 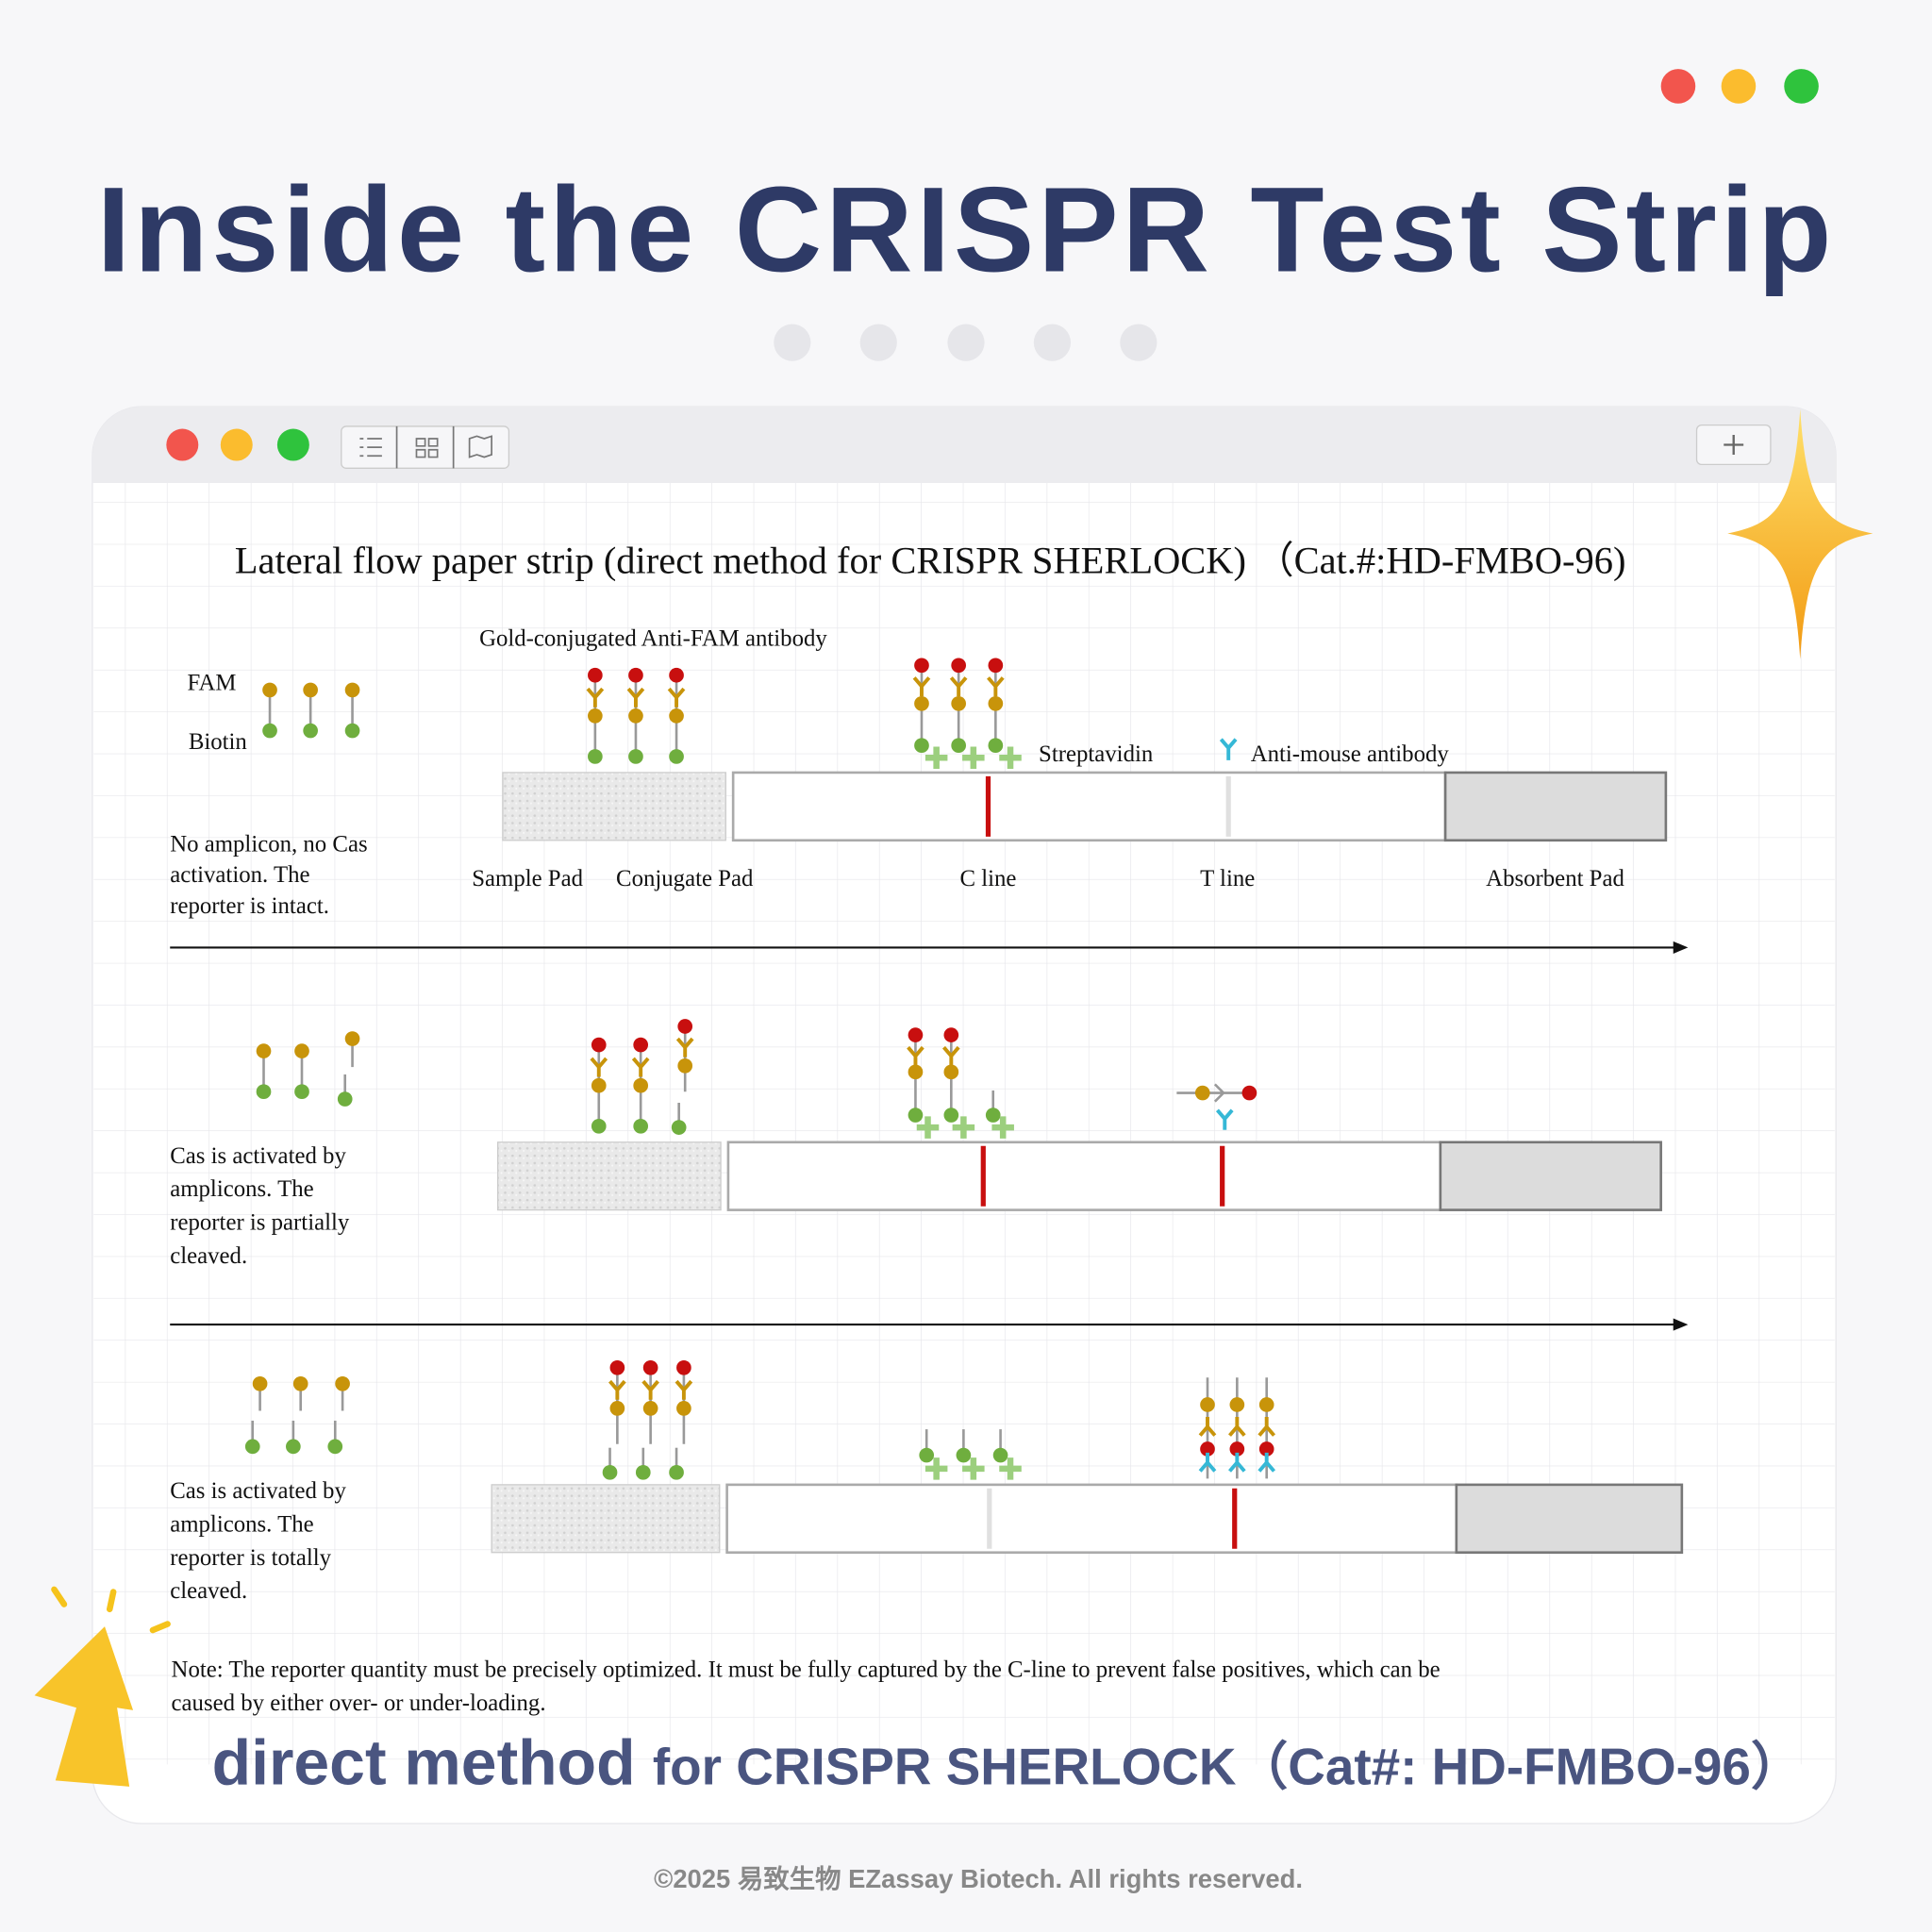 What do you see at coordinates (653, 638) in the screenshot?
I see `label: Gold-conjugated Anti-FAM antibody` at bounding box center [653, 638].